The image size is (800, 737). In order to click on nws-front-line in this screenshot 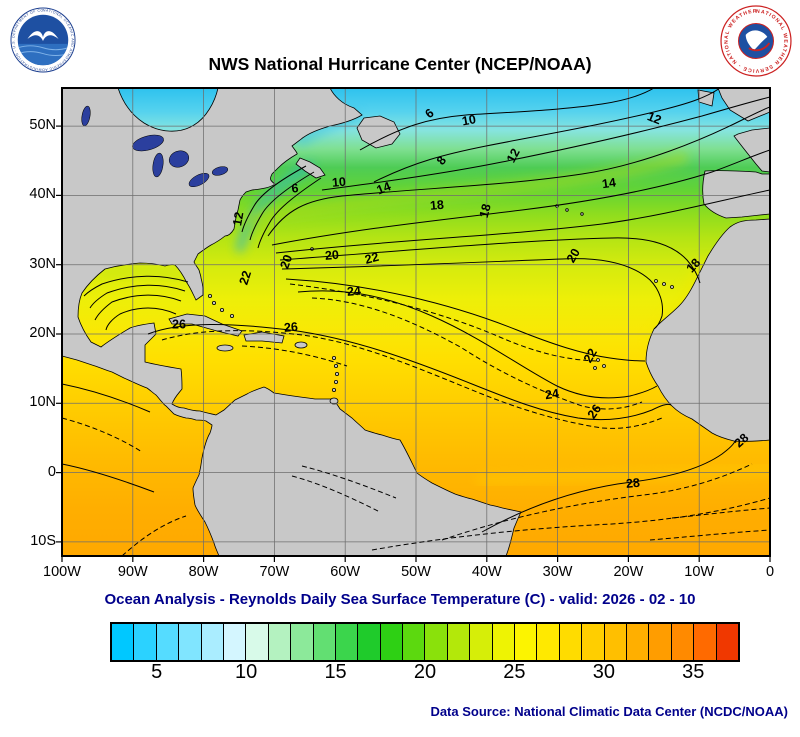, I will do `click(759, 47)`.